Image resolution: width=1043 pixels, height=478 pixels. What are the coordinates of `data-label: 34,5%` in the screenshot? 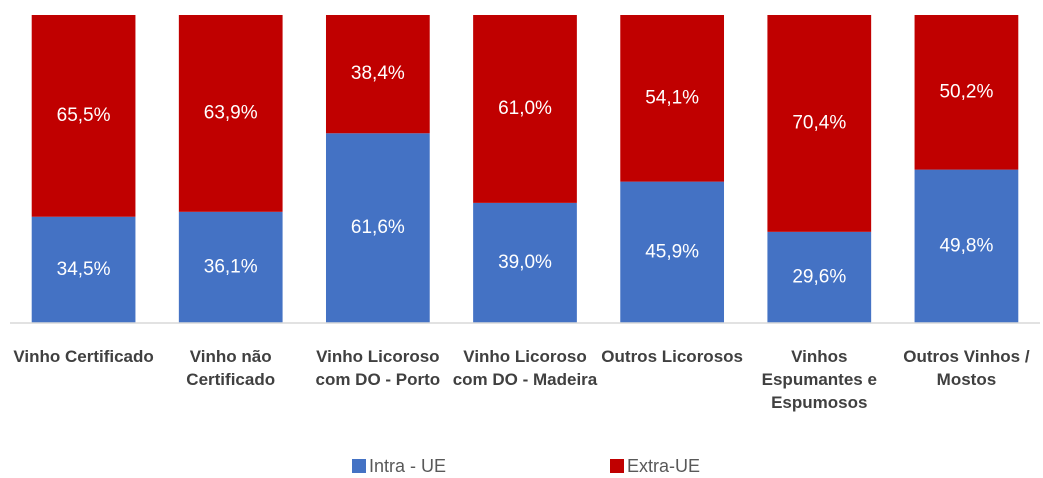 It's located at (84, 269).